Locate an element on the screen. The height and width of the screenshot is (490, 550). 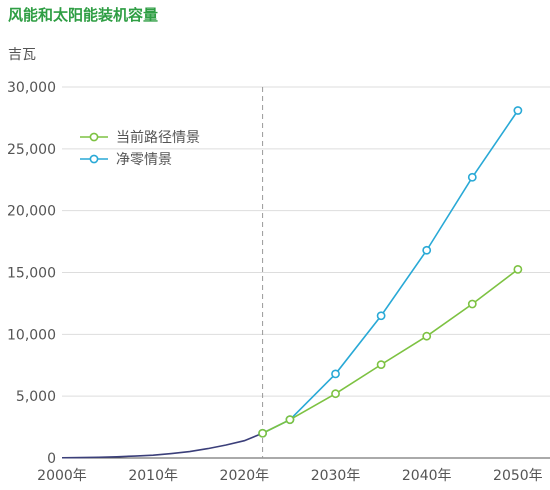
chart-title: 风能和太阳能装机容量 is located at coordinates (83, 15).